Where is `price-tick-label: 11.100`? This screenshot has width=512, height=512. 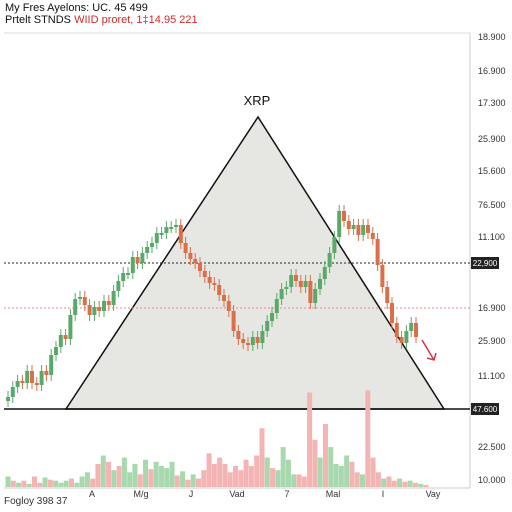 price-tick-label: 11.100 is located at coordinates (491, 237).